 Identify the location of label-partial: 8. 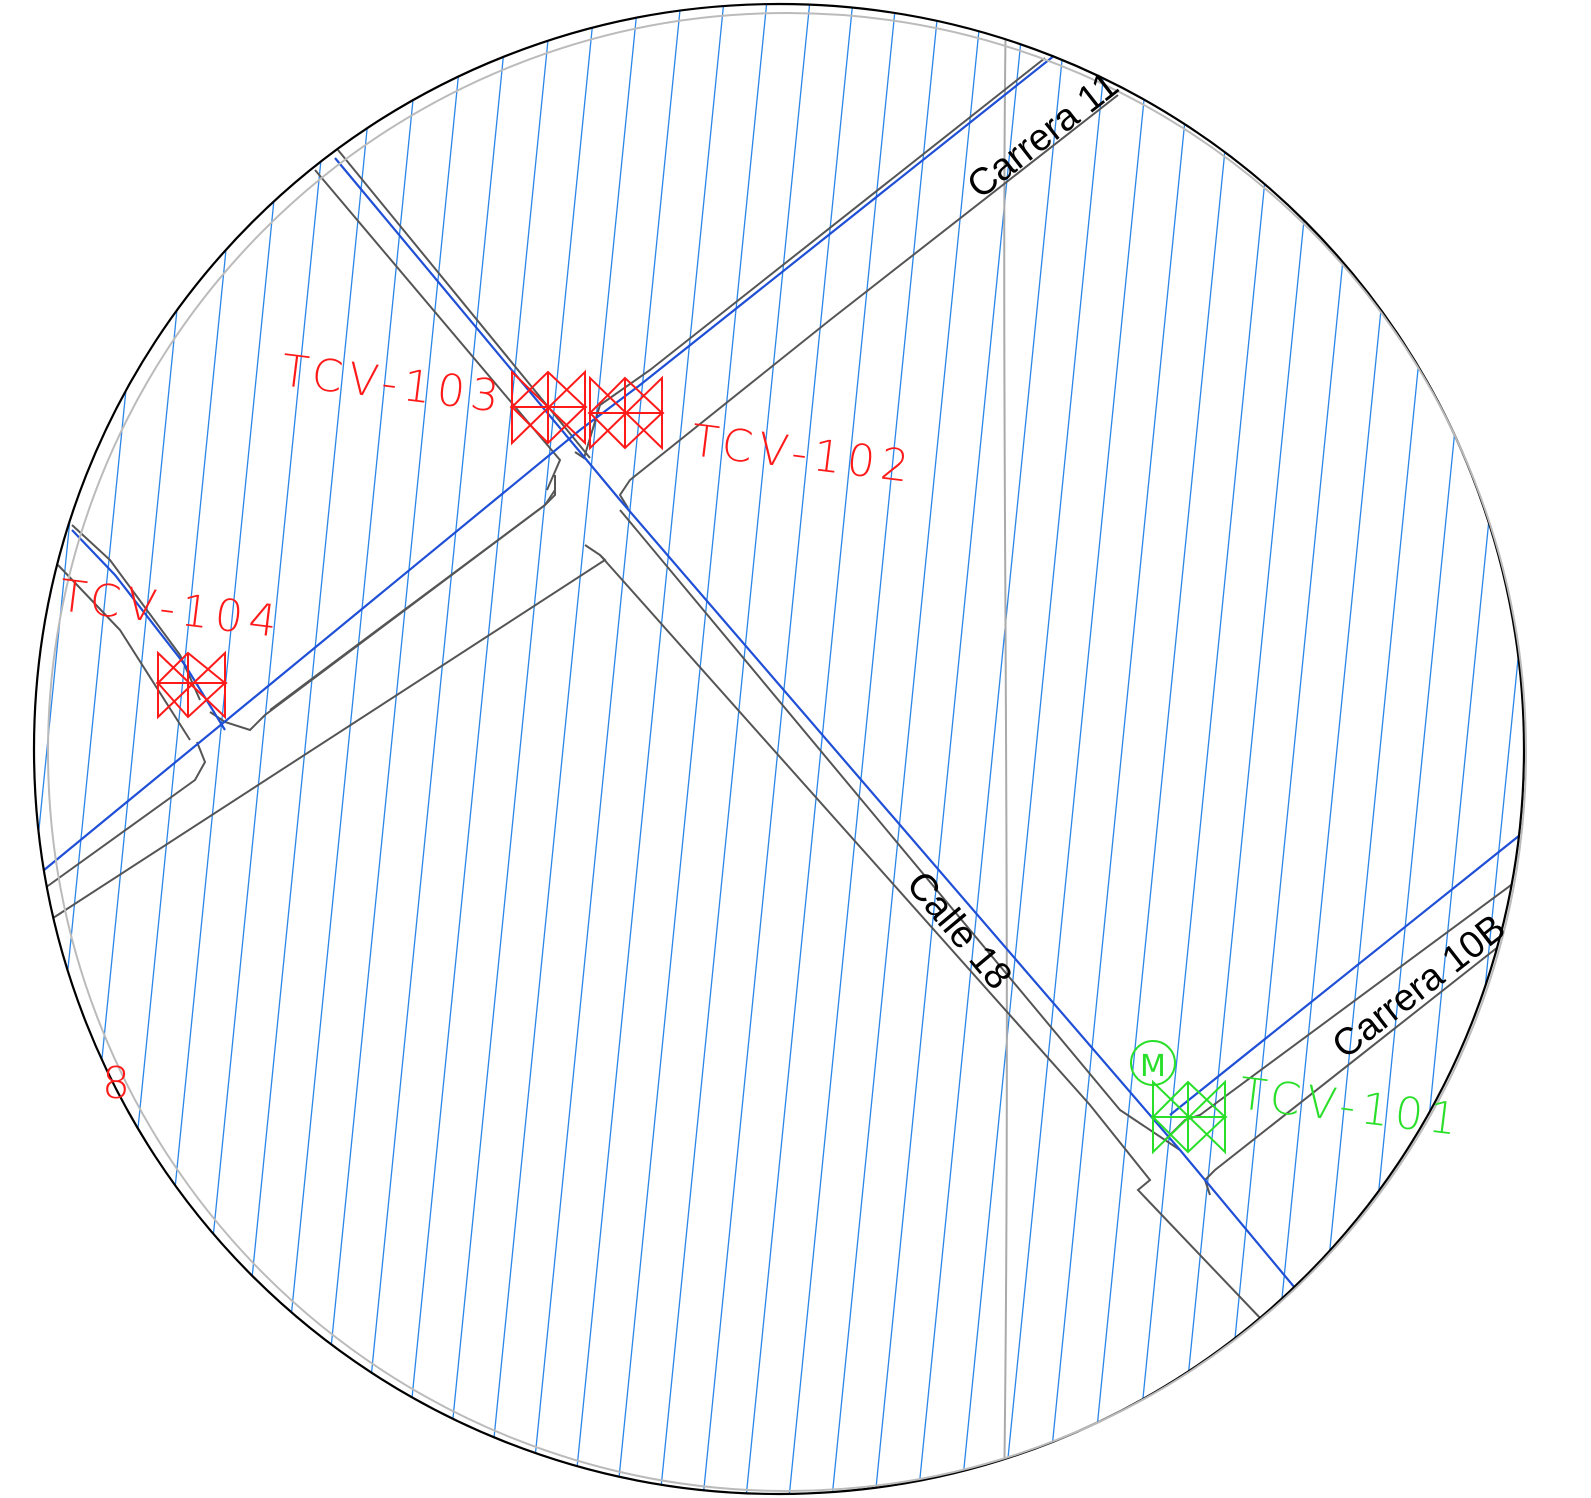
(119, 1083).